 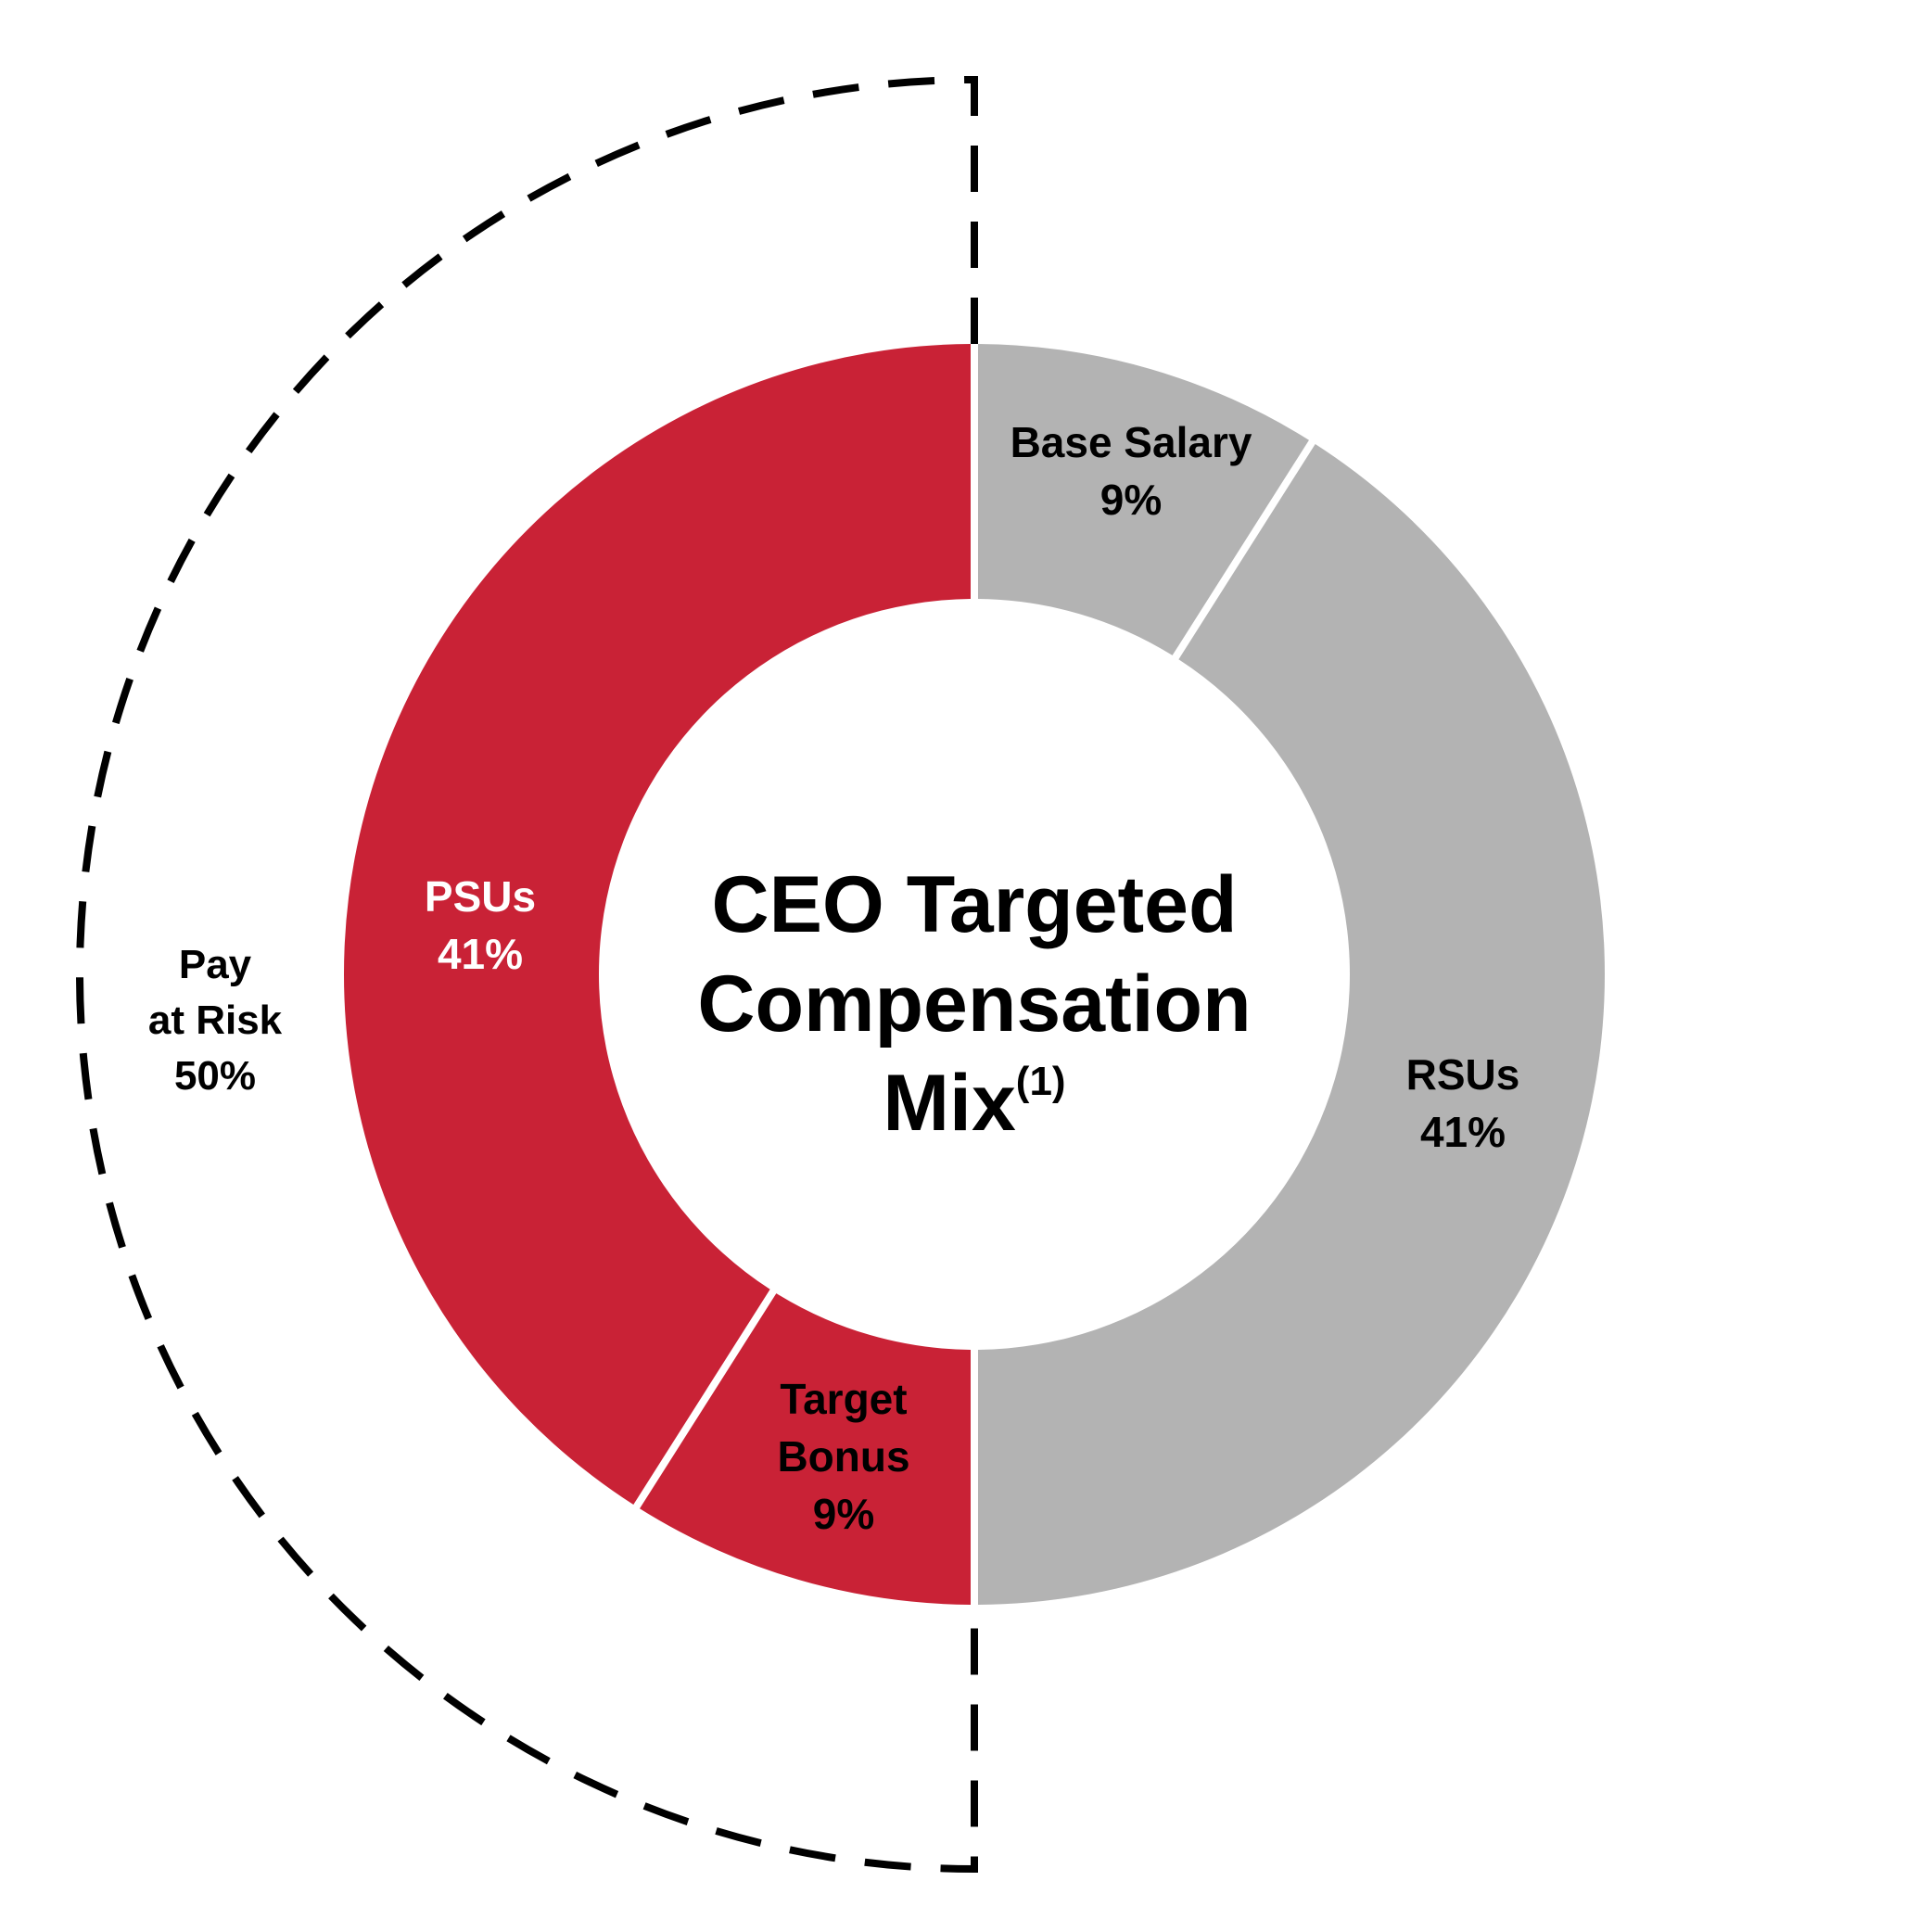 I want to click on slice-base-salary, so click(x=1143, y=499).